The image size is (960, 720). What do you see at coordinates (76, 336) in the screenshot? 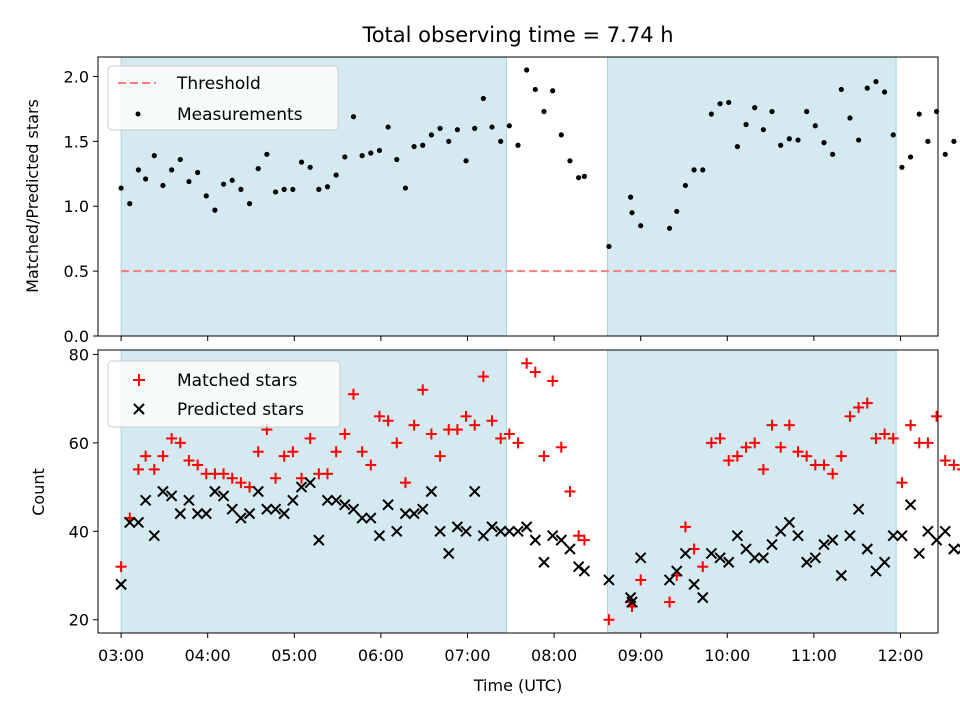
I see `y-tick-label: 0.0` at bounding box center [76, 336].